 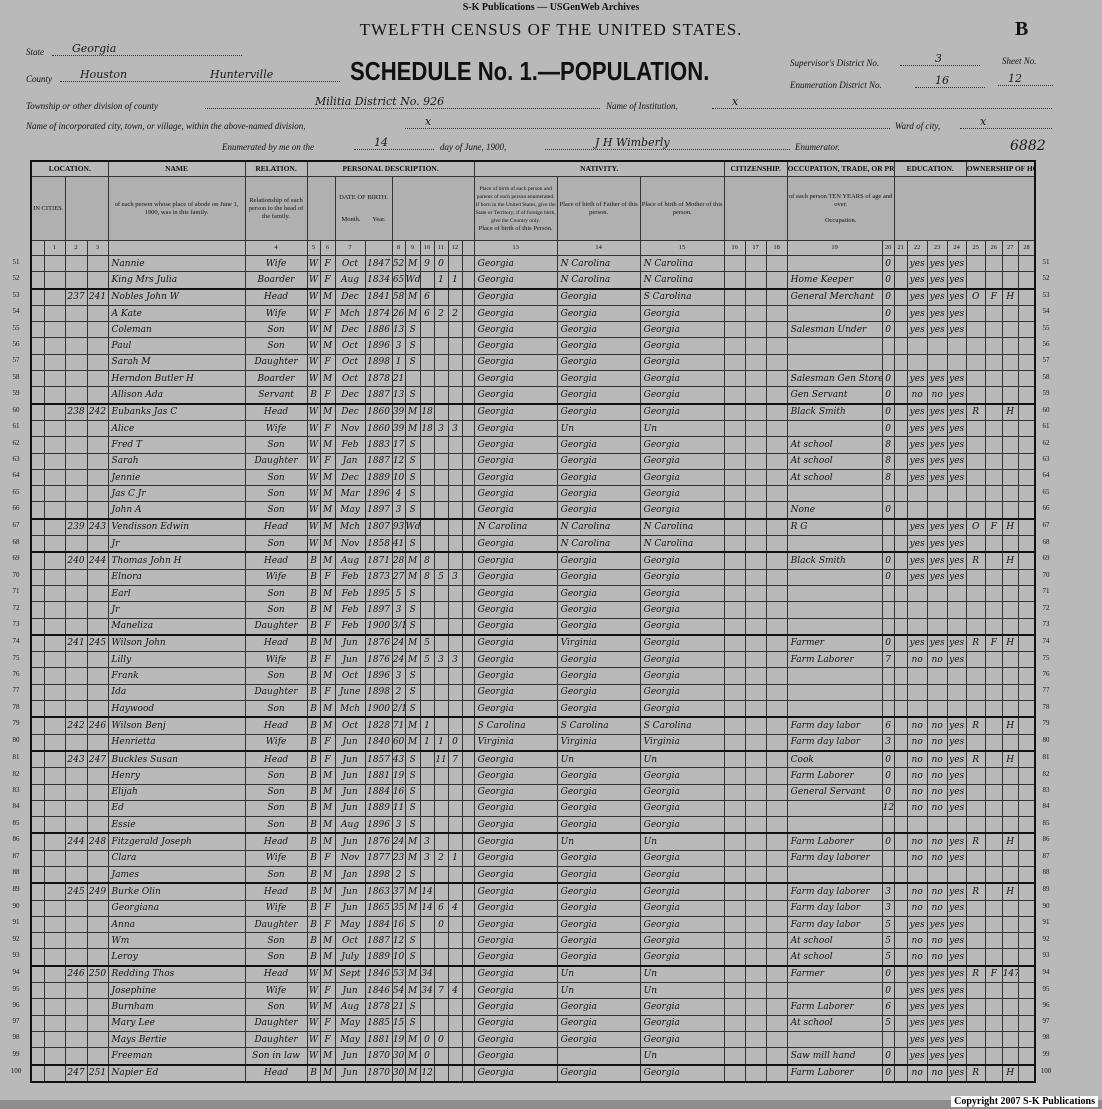 I want to click on cell-farm-house, so click(x=1010, y=692).